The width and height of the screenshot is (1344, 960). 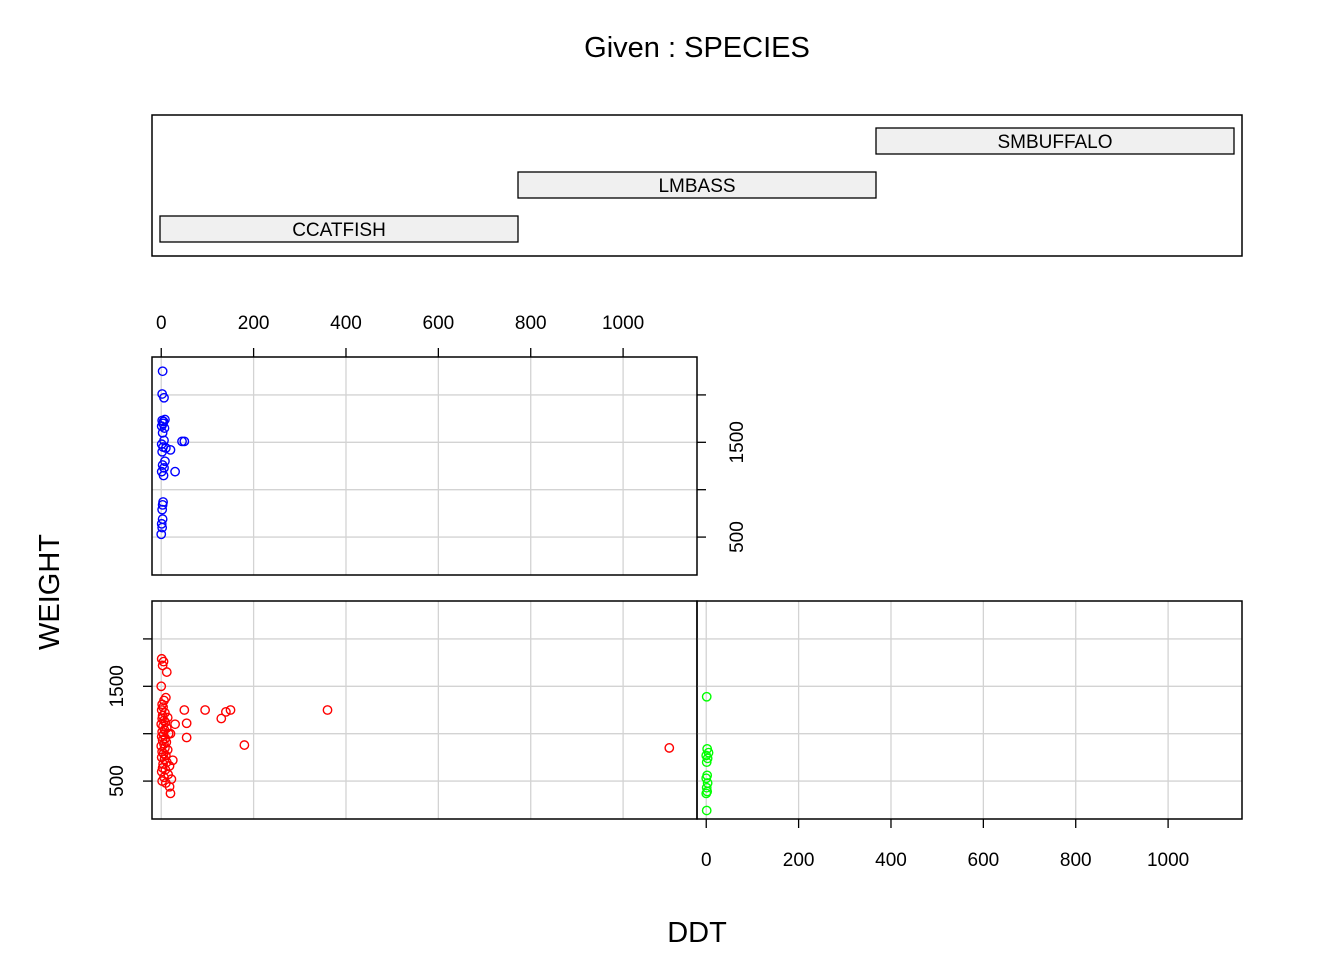 I want to click on panel-lmbass: 0 200 400 600 800 1000 500 1500, so click(x=449, y=444).